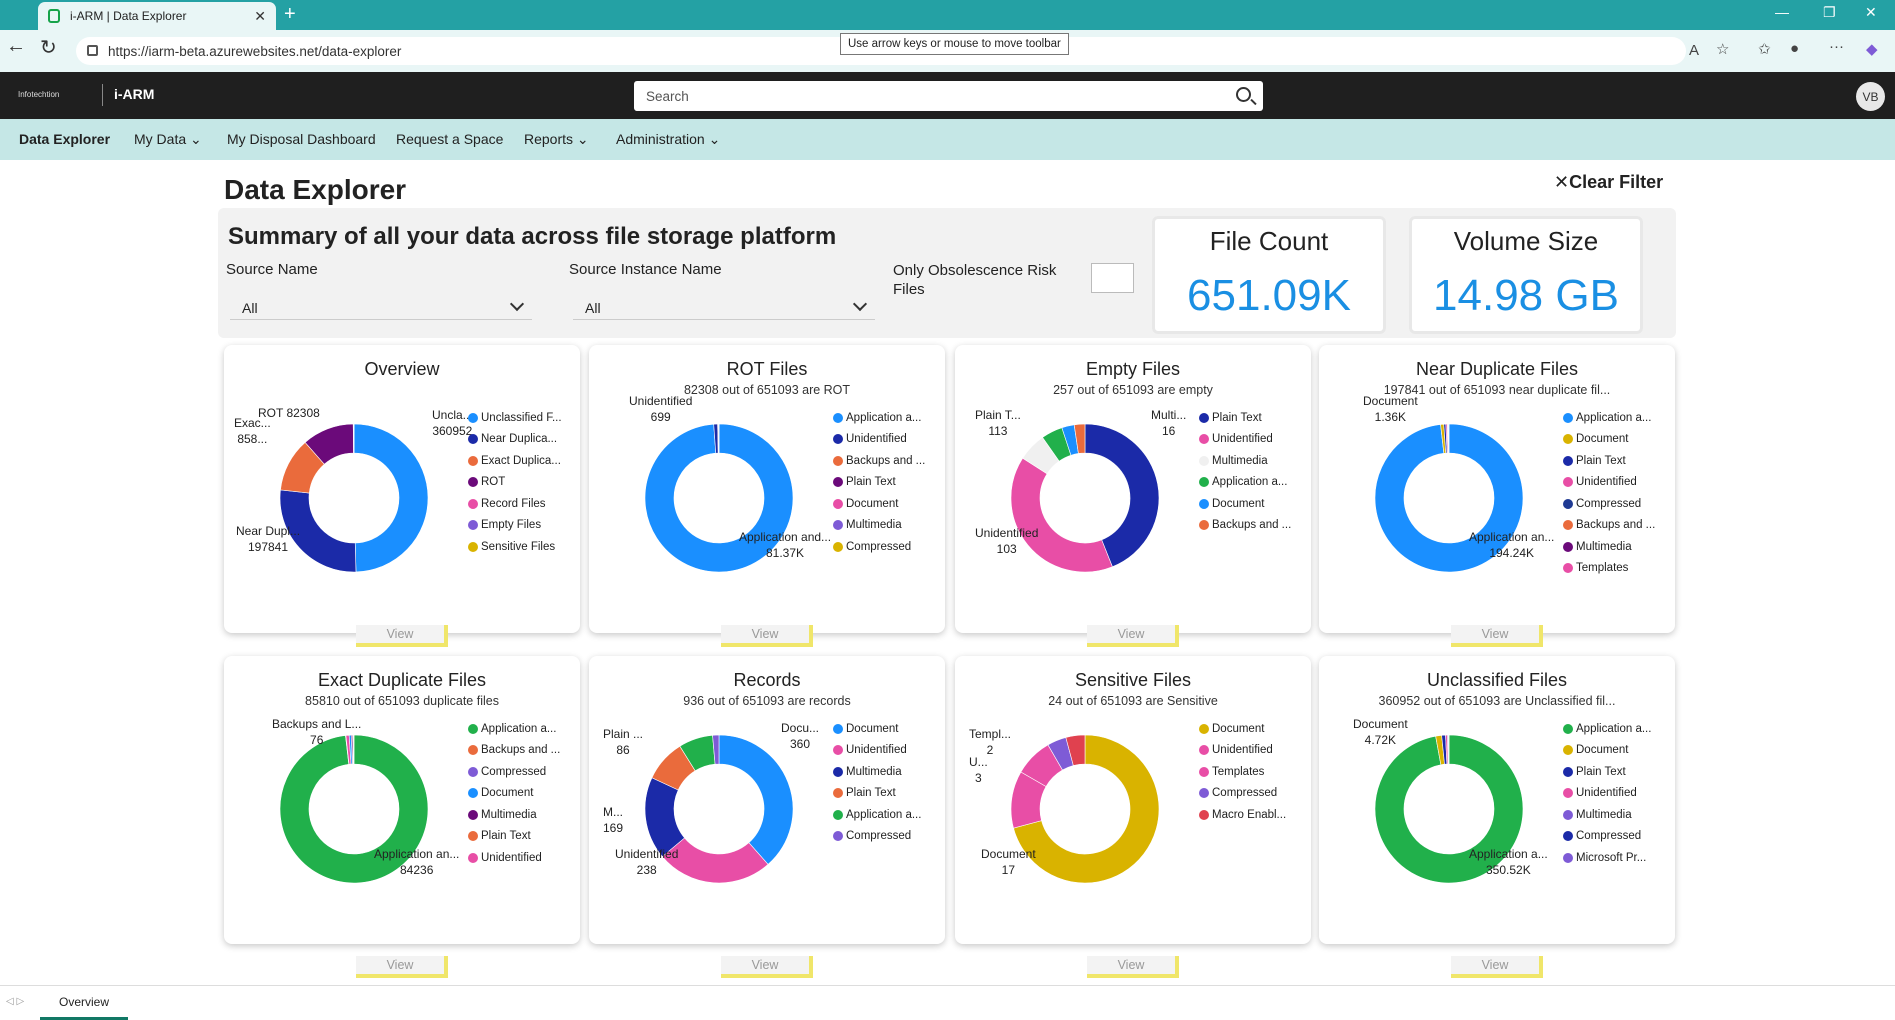 This screenshot has width=1895, height=1020. I want to click on menu-data-explorer: Data Explorer, so click(64, 139).